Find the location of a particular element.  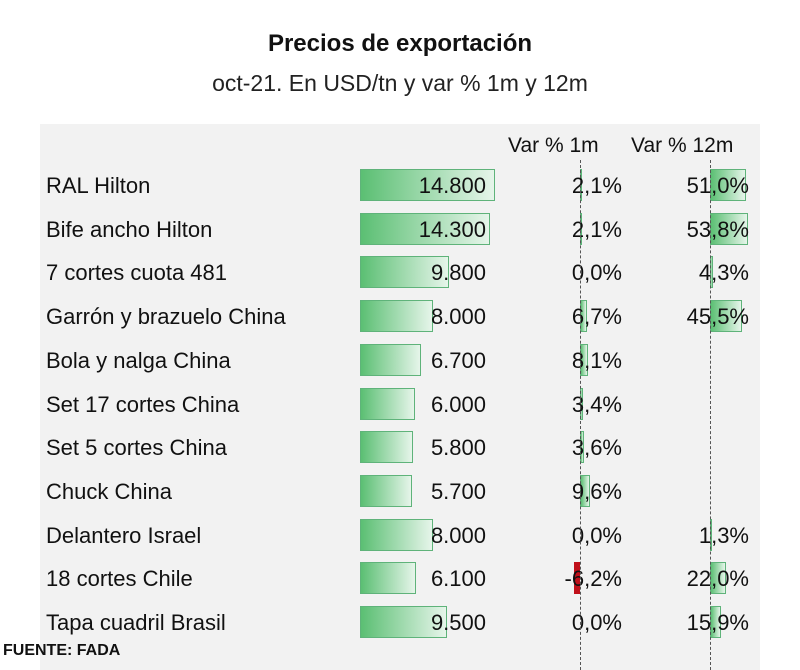

column-header-var-1m: Var % 1m is located at coordinates (553, 145).